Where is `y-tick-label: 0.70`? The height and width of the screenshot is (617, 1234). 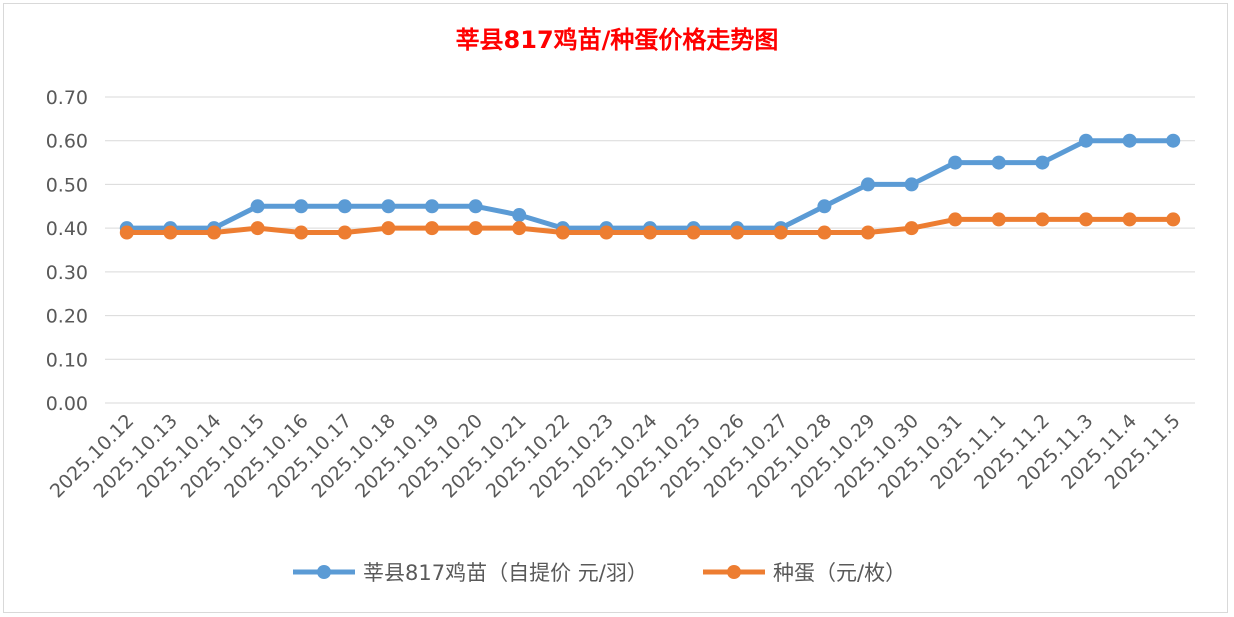 y-tick-label: 0.70 is located at coordinates (67, 98).